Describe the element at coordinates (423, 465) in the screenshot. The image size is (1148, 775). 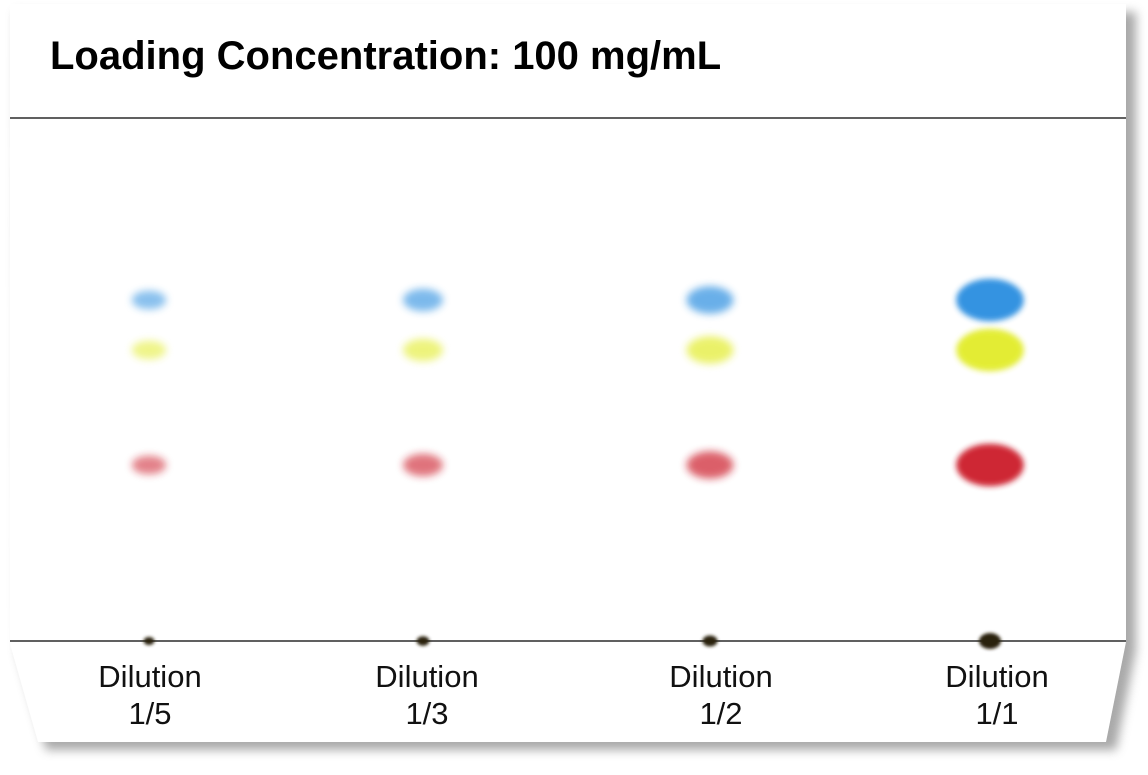
I see `spot-lane2-red` at that location.